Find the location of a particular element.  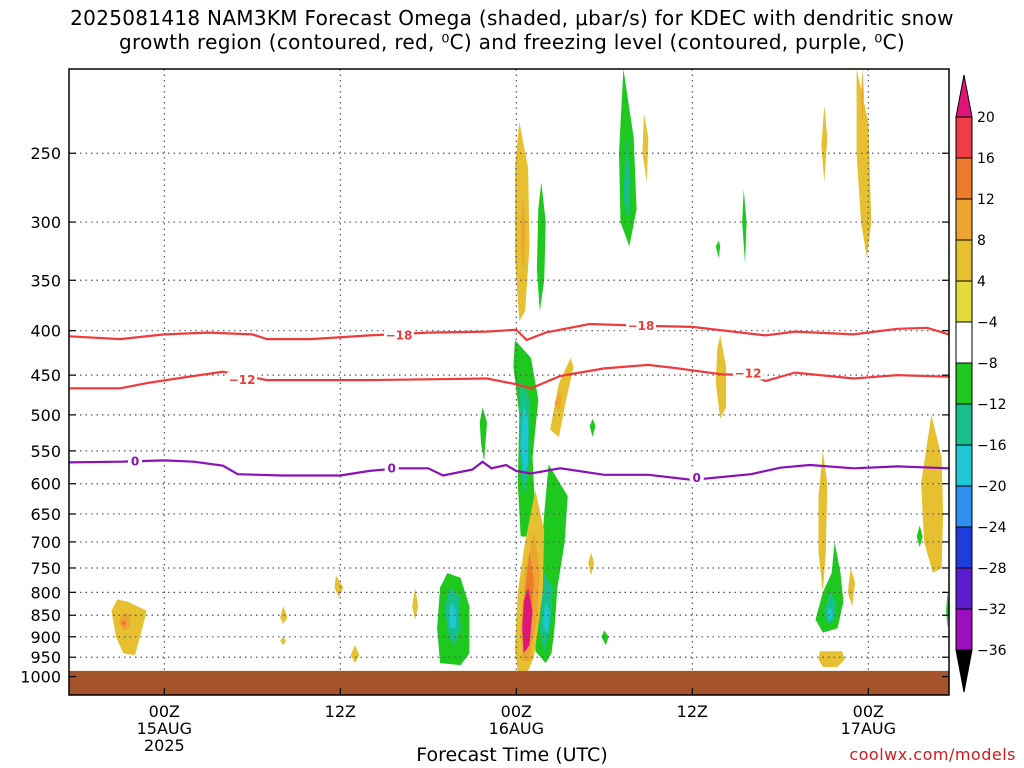

contour-line--18 is located at coordinates (509, 332).